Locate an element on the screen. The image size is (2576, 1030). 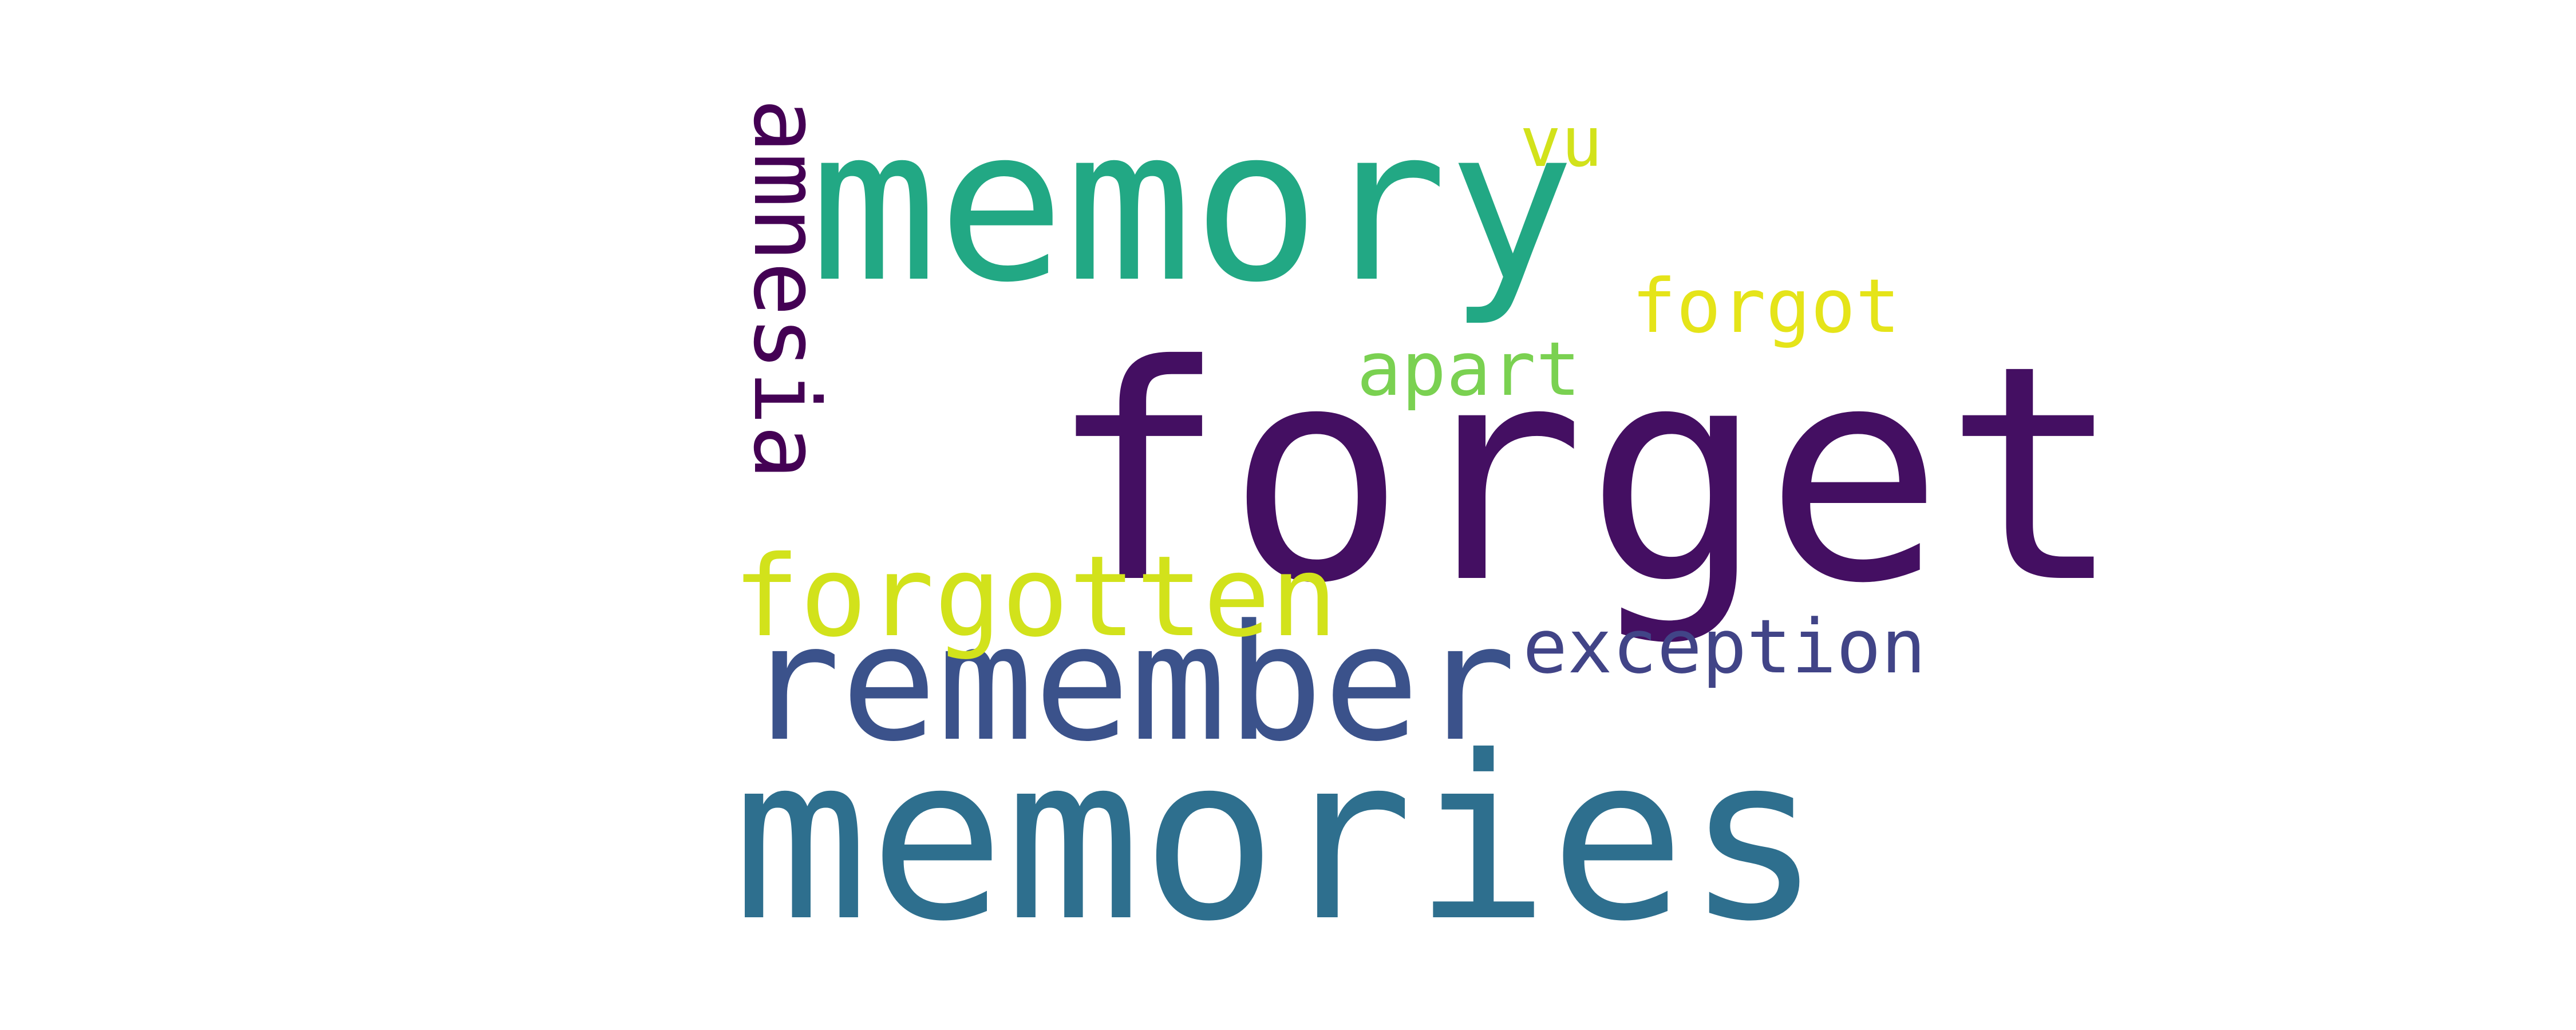
word-vu: vu is located at coordinates (1561, 143).